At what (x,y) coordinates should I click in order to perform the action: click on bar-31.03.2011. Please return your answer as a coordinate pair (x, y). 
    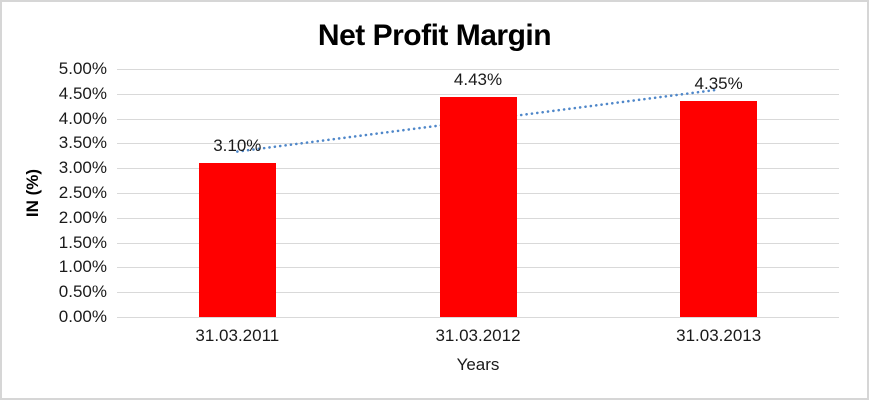
    Looking at the image, I should click on (237, 240).